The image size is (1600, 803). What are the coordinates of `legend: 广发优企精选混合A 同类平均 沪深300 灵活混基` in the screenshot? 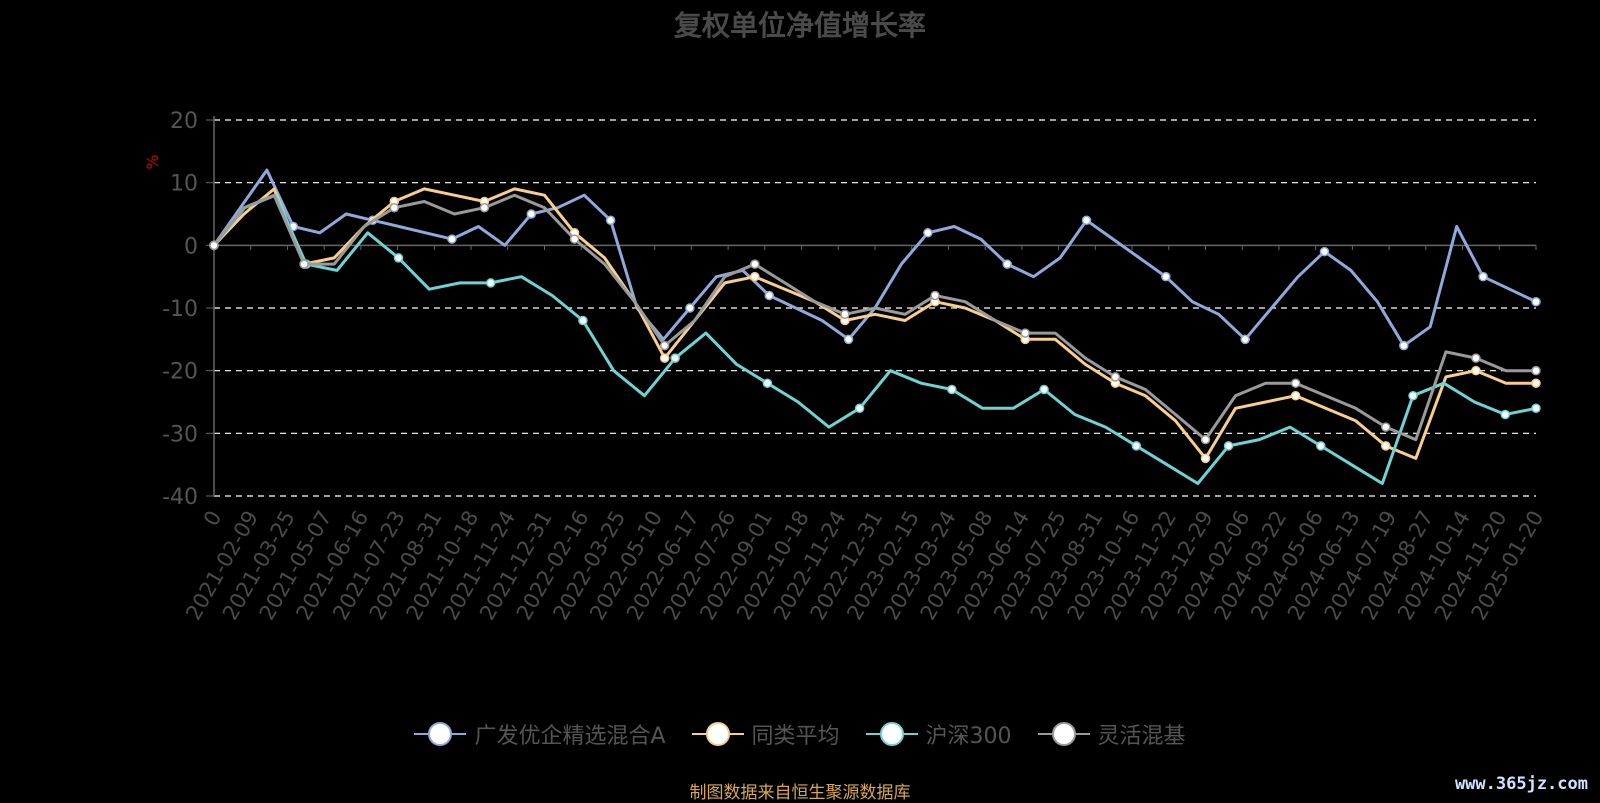 It's located at (800, 734).